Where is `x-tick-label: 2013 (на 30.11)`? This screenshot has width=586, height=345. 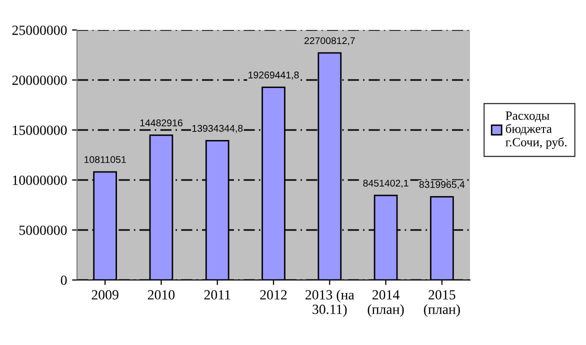 x-tick-label: 2013 (на 30.11) is located at coordinates (330, 303).